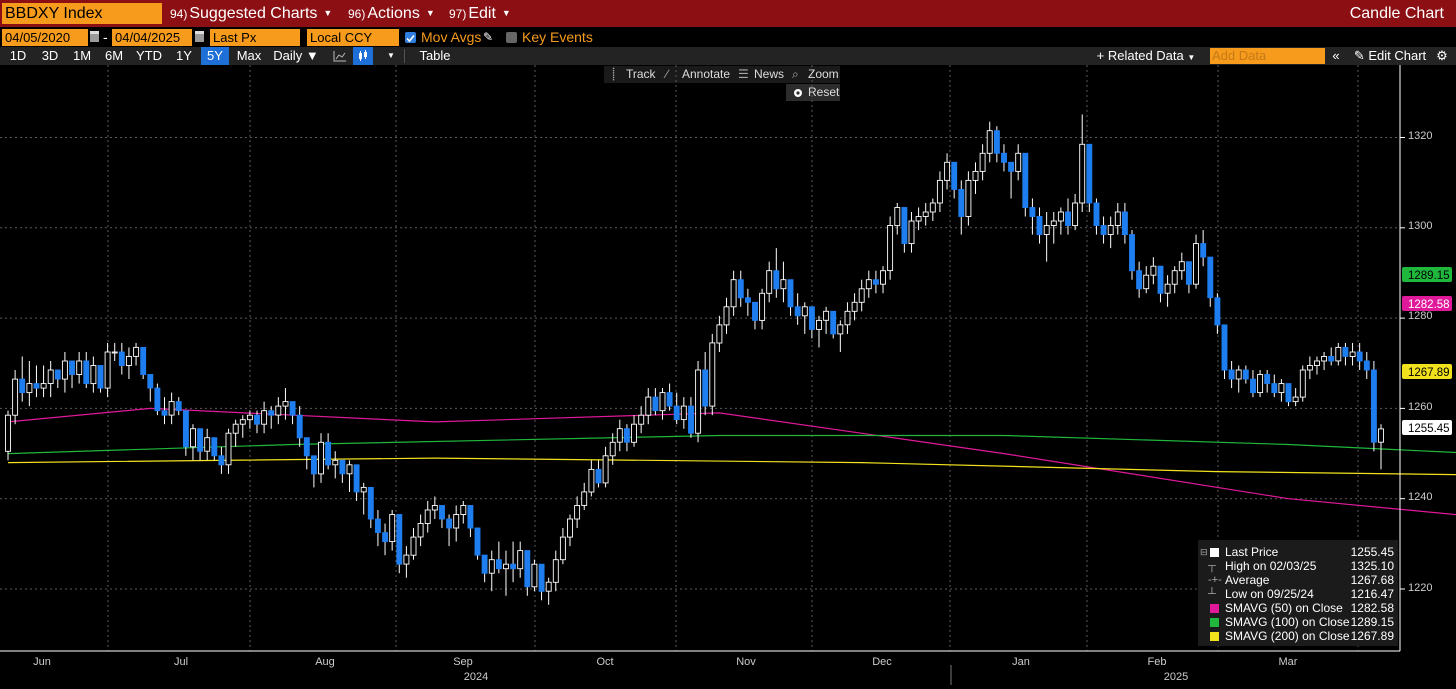  What do you see at coordinates (114, 55) in the screenshot?
I see `period-6m-button: 6M` at bounding box center [114, 55].